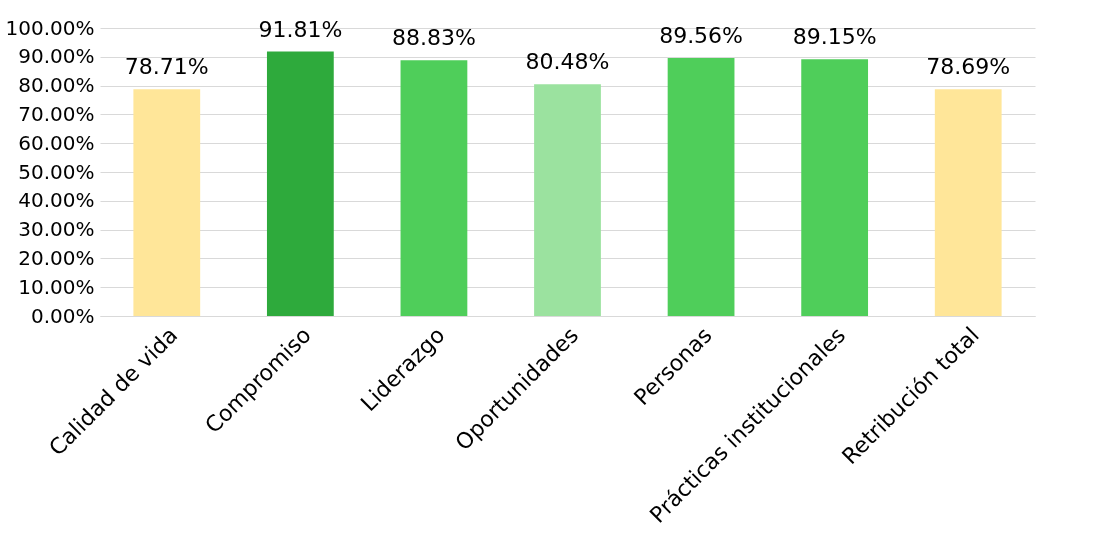  Describe the element at coordinates (56, 257) in the screenshot. I see `y-tick-label: 20.00%` at that location.